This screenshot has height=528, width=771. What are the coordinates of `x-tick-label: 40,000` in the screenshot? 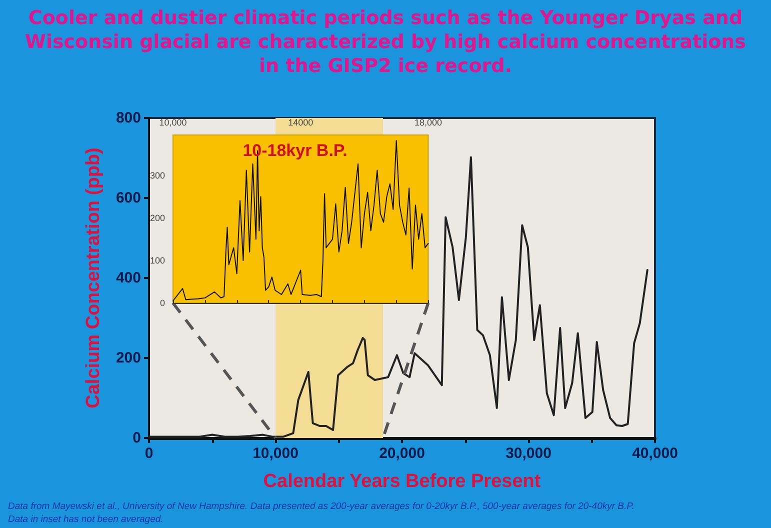 It's located at (655, 453).